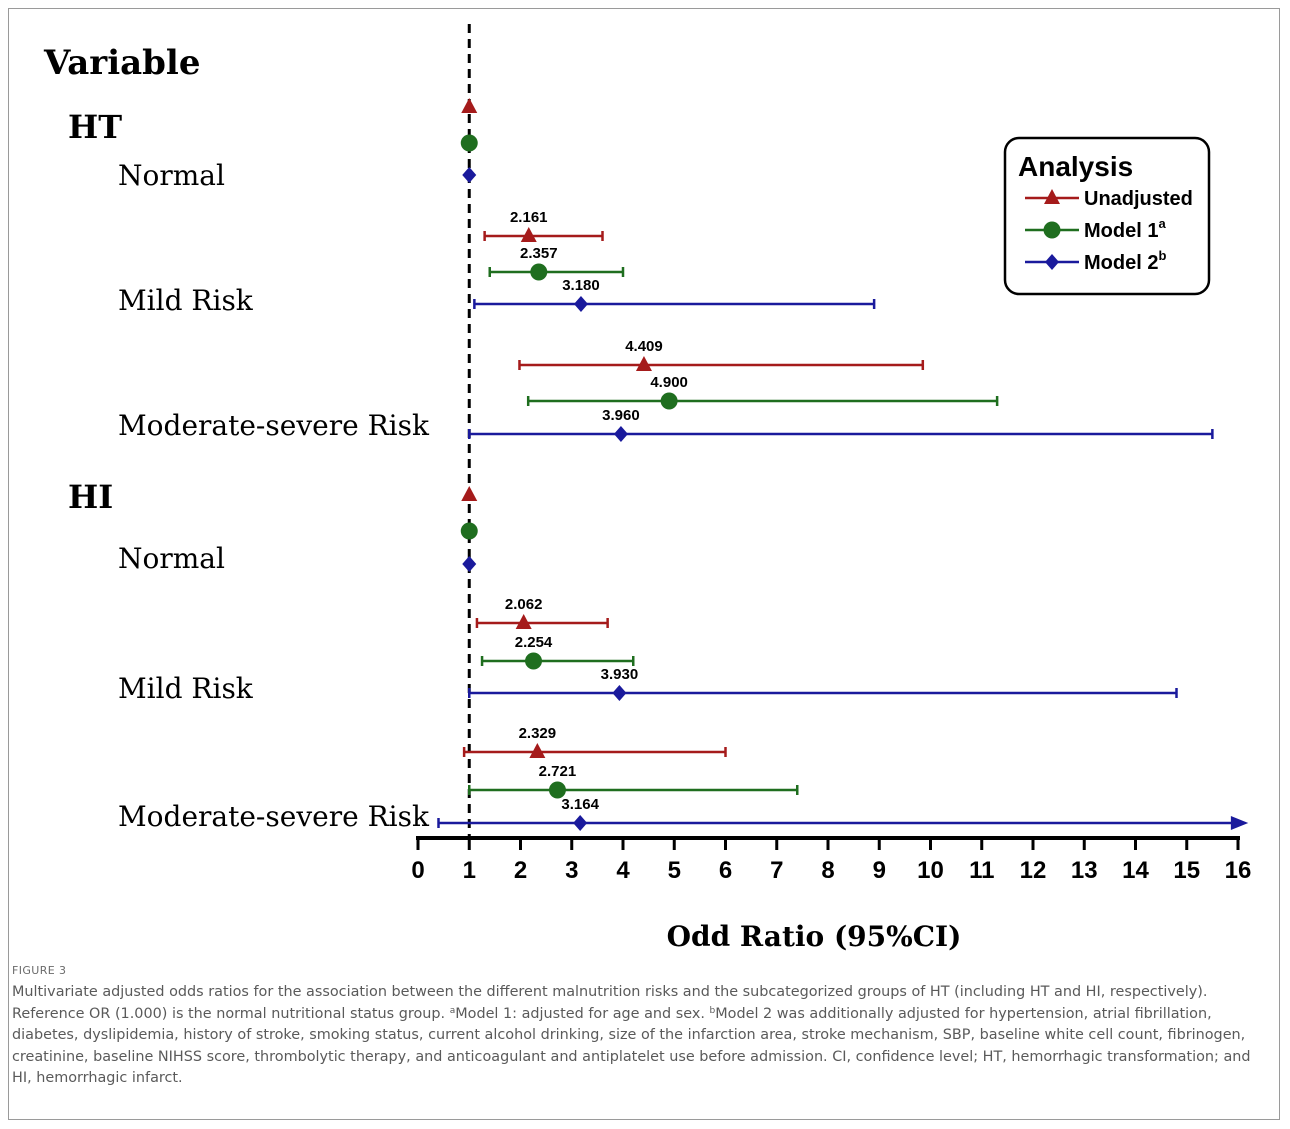 The height and width of the screenshot is (1129, 1290). What do you see at coordinates (776, 870) in the screenshot?
I see `x-tick-label: 7` at bounding box center [776, 870].